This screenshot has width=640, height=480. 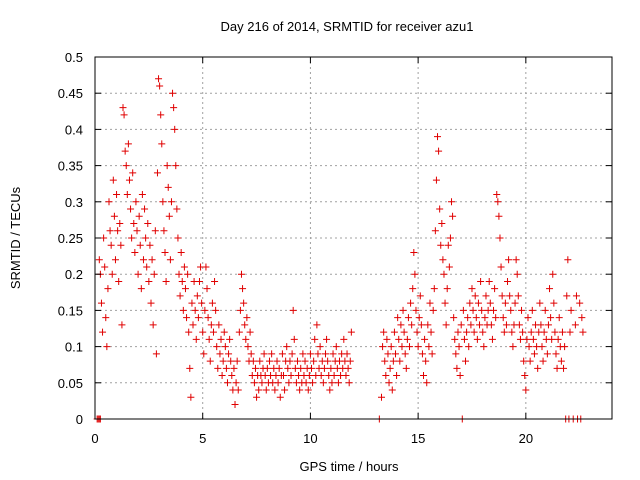 What do you see at coordinates (74, 57) in the screenshot?
I see `y-tick-label: 0.5` at bounding box center [74, 57].